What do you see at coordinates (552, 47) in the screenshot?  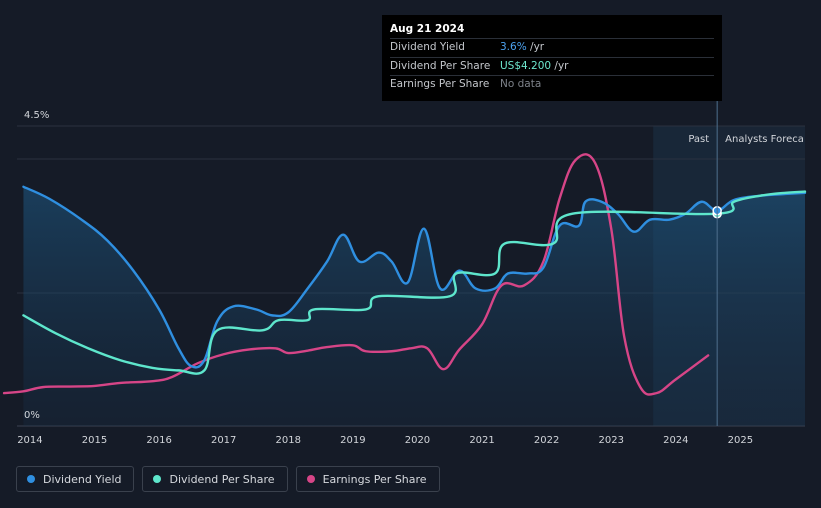 I see `tooltip-row-dividend-yield: Dividend Yield 3.6% /yr` at bounding box center [552, 47].